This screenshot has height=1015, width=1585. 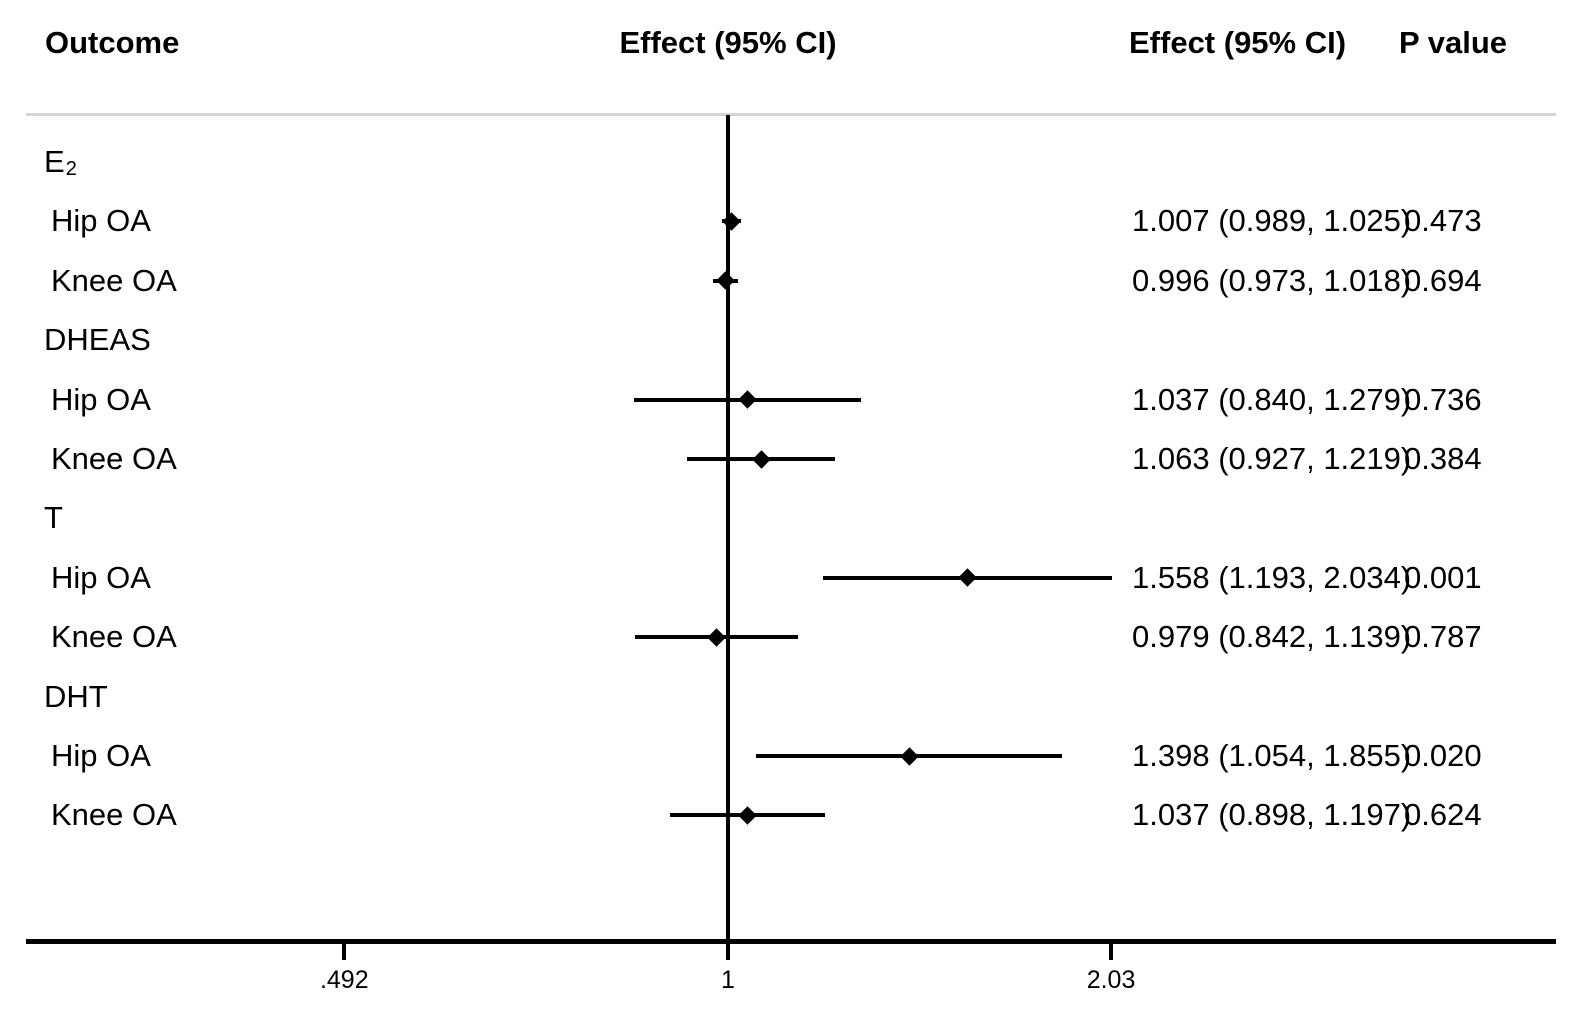 I want to click on axis-tick-label: .492, so click(x=344, y=980).